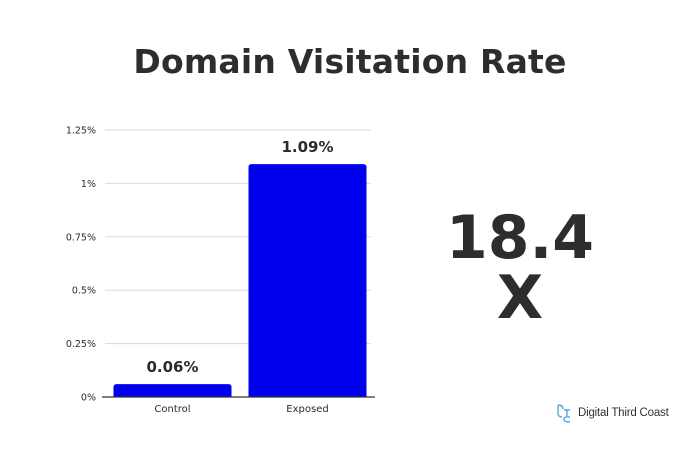 This screenshot has width=700, height=450. Describe the element at coordinates (564, 413) in the screenshot. I see `dtc-logo-icon` at that location.